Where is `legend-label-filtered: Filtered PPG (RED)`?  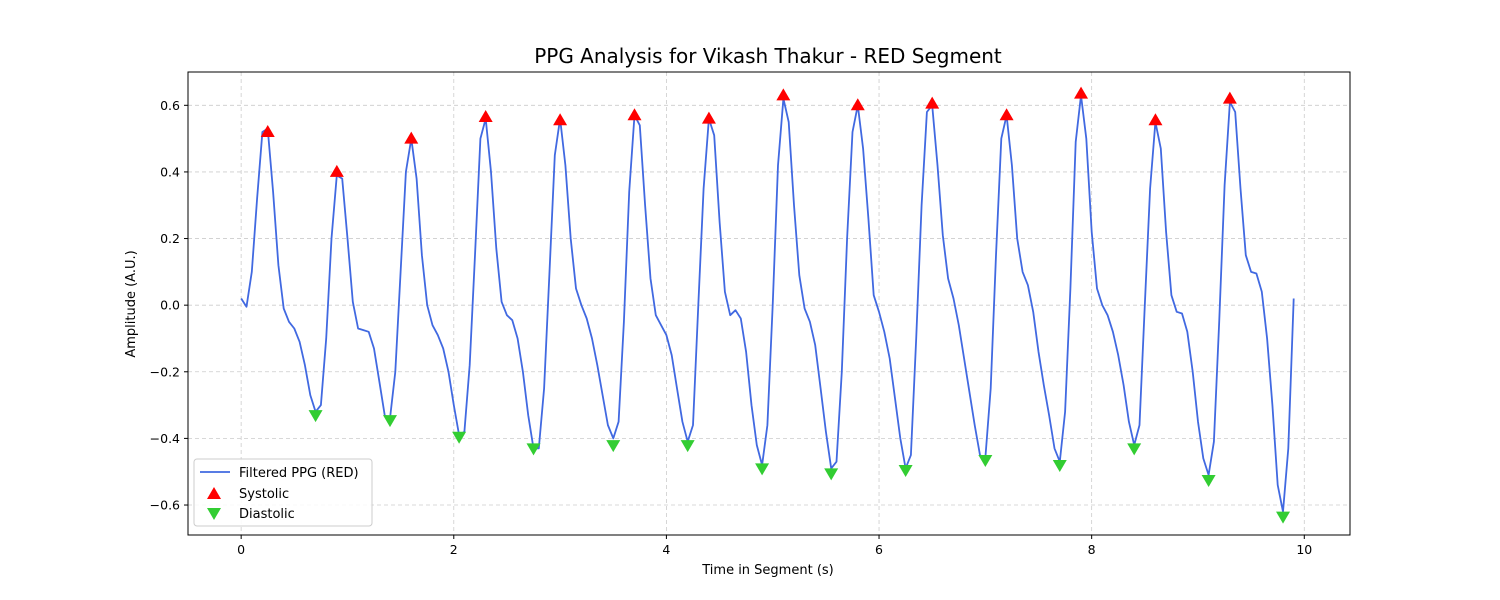
legend-label-filtered: Filtered PPG (RED) is located at coordinates (299, 473).